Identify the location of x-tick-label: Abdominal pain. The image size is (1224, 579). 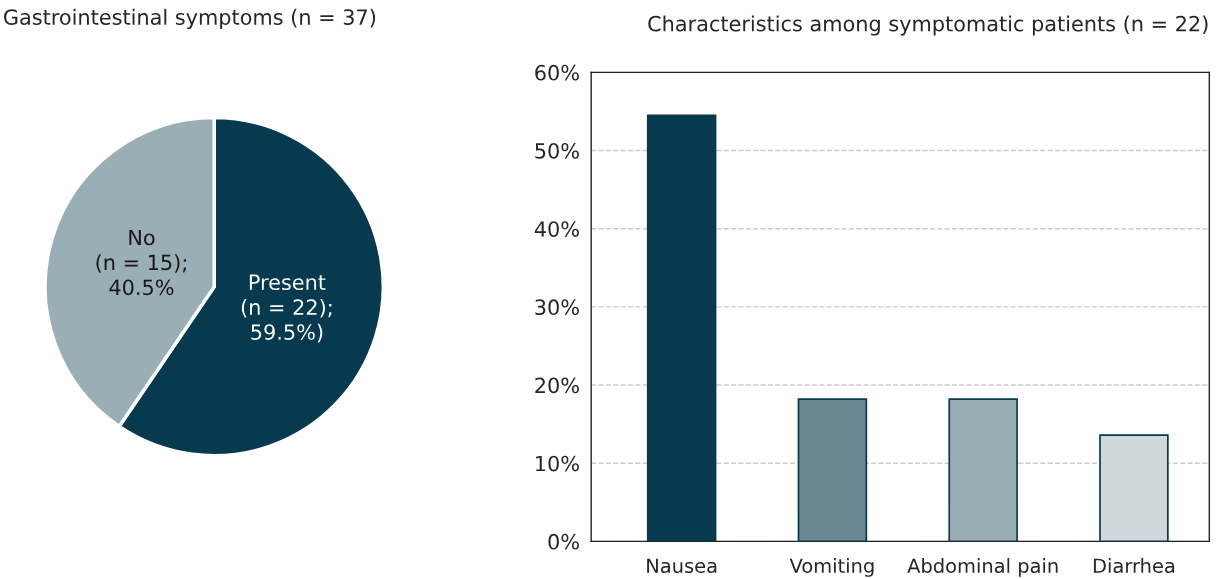
(982, 567).